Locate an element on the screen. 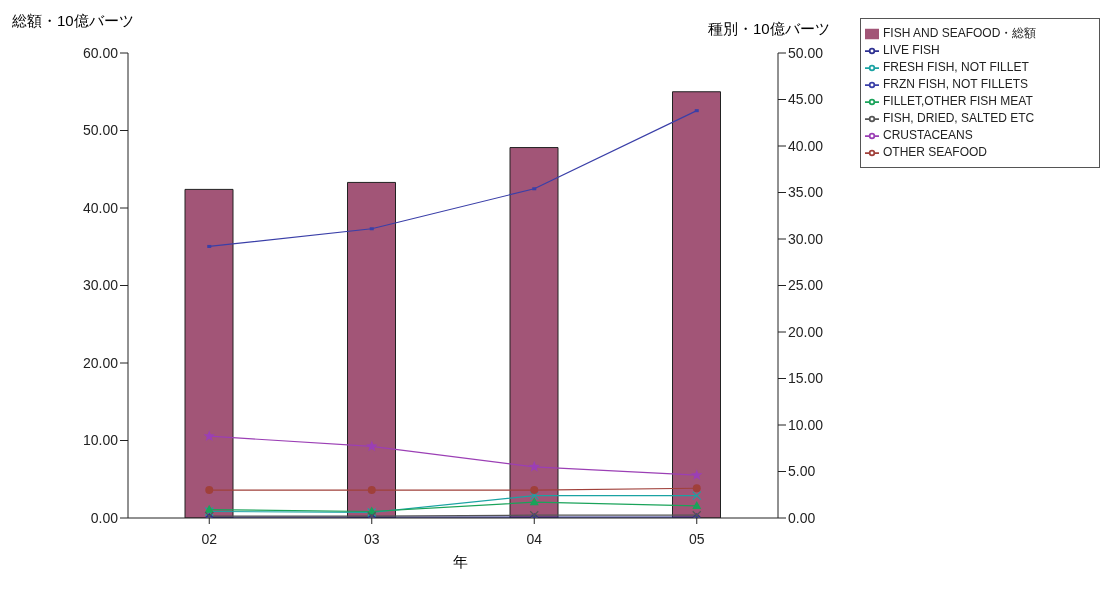 The height and width of the screenshot is (594, 1107). y-tick-label: 0.00 is located at coordinates (104, 517).